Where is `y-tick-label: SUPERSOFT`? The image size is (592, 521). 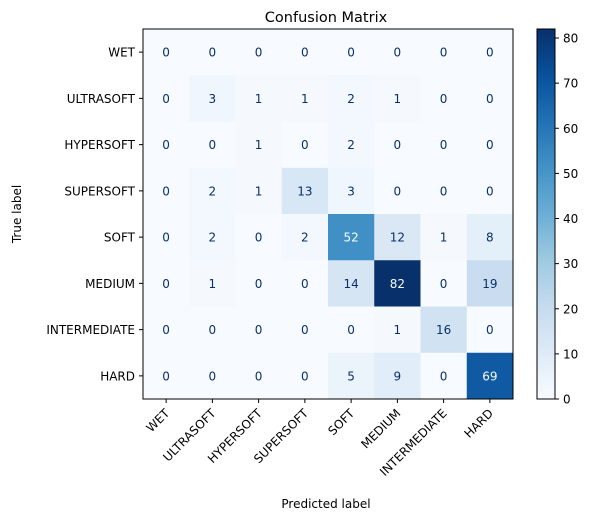
y-tick-label: SUPERSOFT is located at coordinates (99, 191).